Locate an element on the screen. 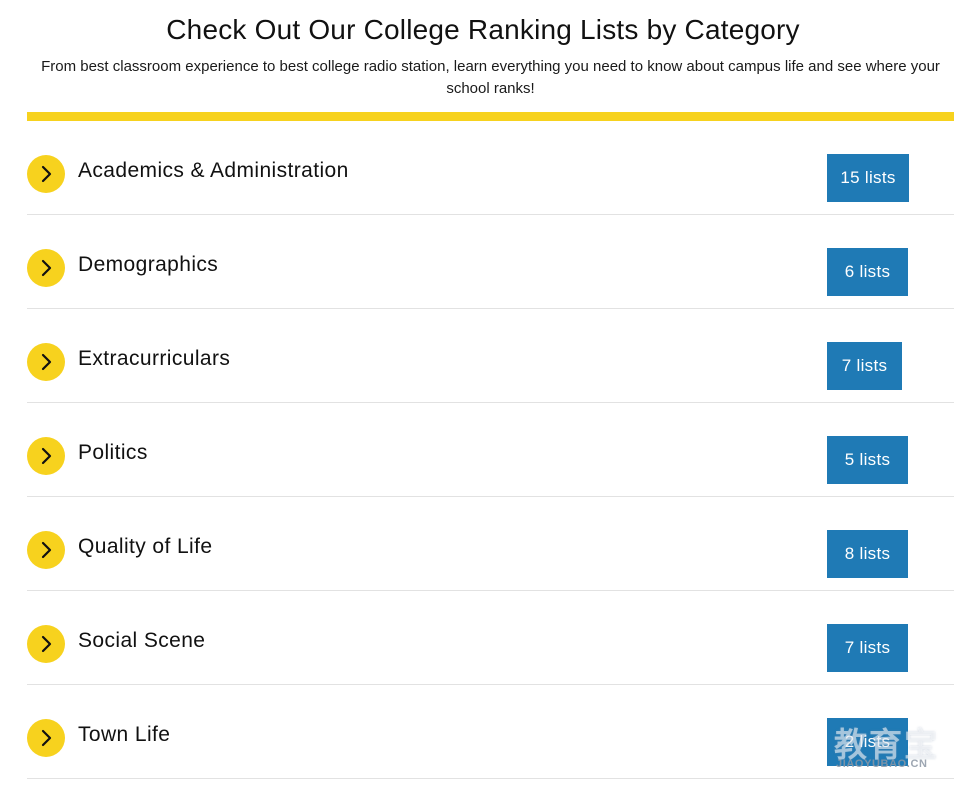 This screenshot has width=966, height=794. category-label: Town Life is located at coordinates (124, 734).